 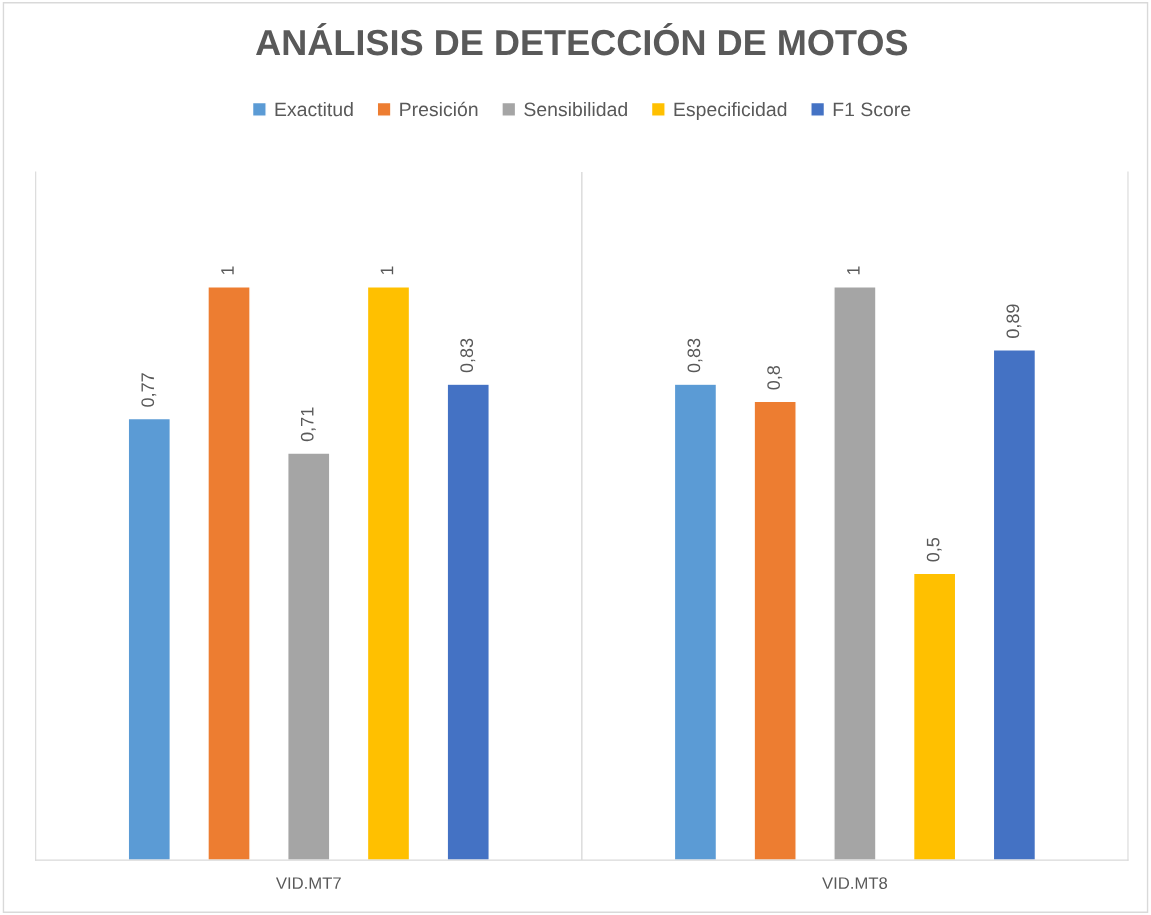 What do you see at coordinates (314, 109) in the screenshot?
I see `legend-label: Exactitud` at bounding box center [314, 109].